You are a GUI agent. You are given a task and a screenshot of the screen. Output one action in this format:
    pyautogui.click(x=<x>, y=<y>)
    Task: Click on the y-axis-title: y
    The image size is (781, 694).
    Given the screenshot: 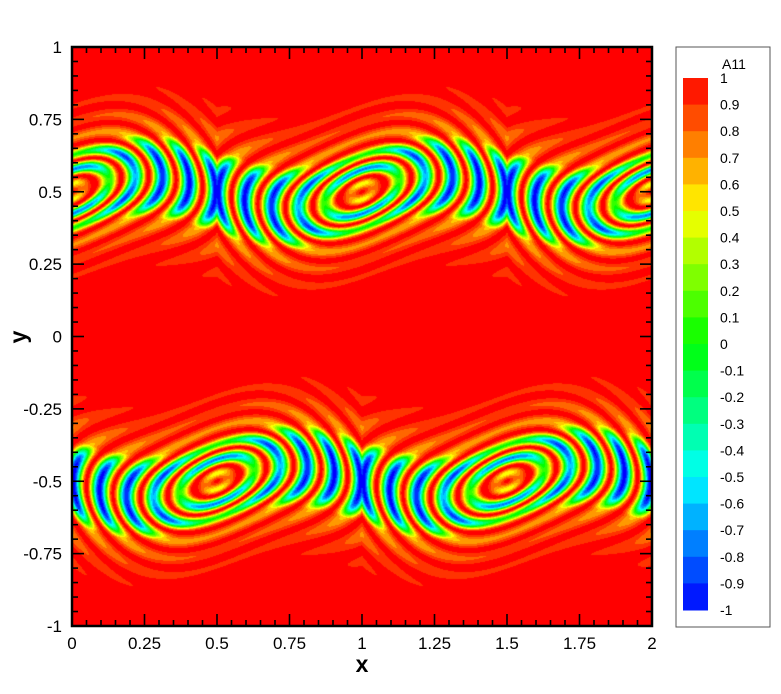 What is the action you would take?
    pyautogui.click(x=18, y=336)
    